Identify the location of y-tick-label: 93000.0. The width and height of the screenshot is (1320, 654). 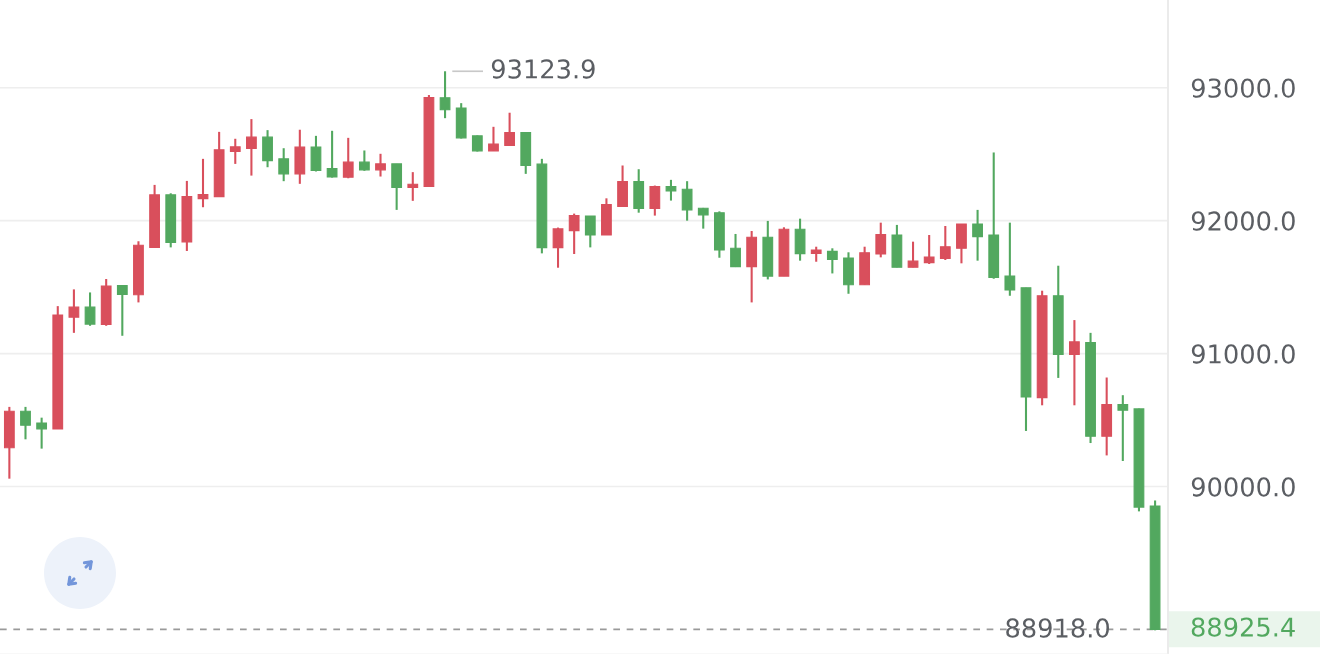
(1243, 88).